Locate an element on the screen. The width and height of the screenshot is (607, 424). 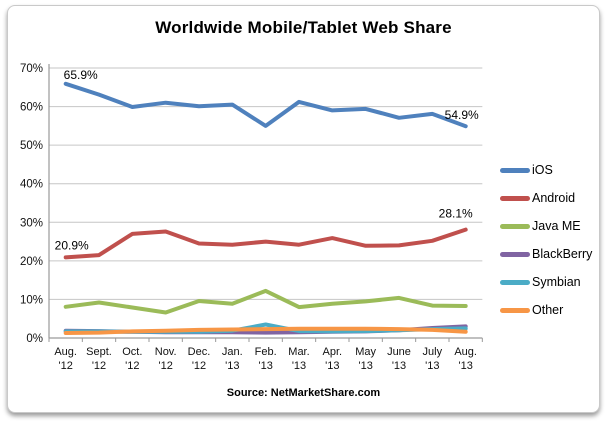
legend-item-blackberry: BlackBerry is located at coordinates (546, 254).